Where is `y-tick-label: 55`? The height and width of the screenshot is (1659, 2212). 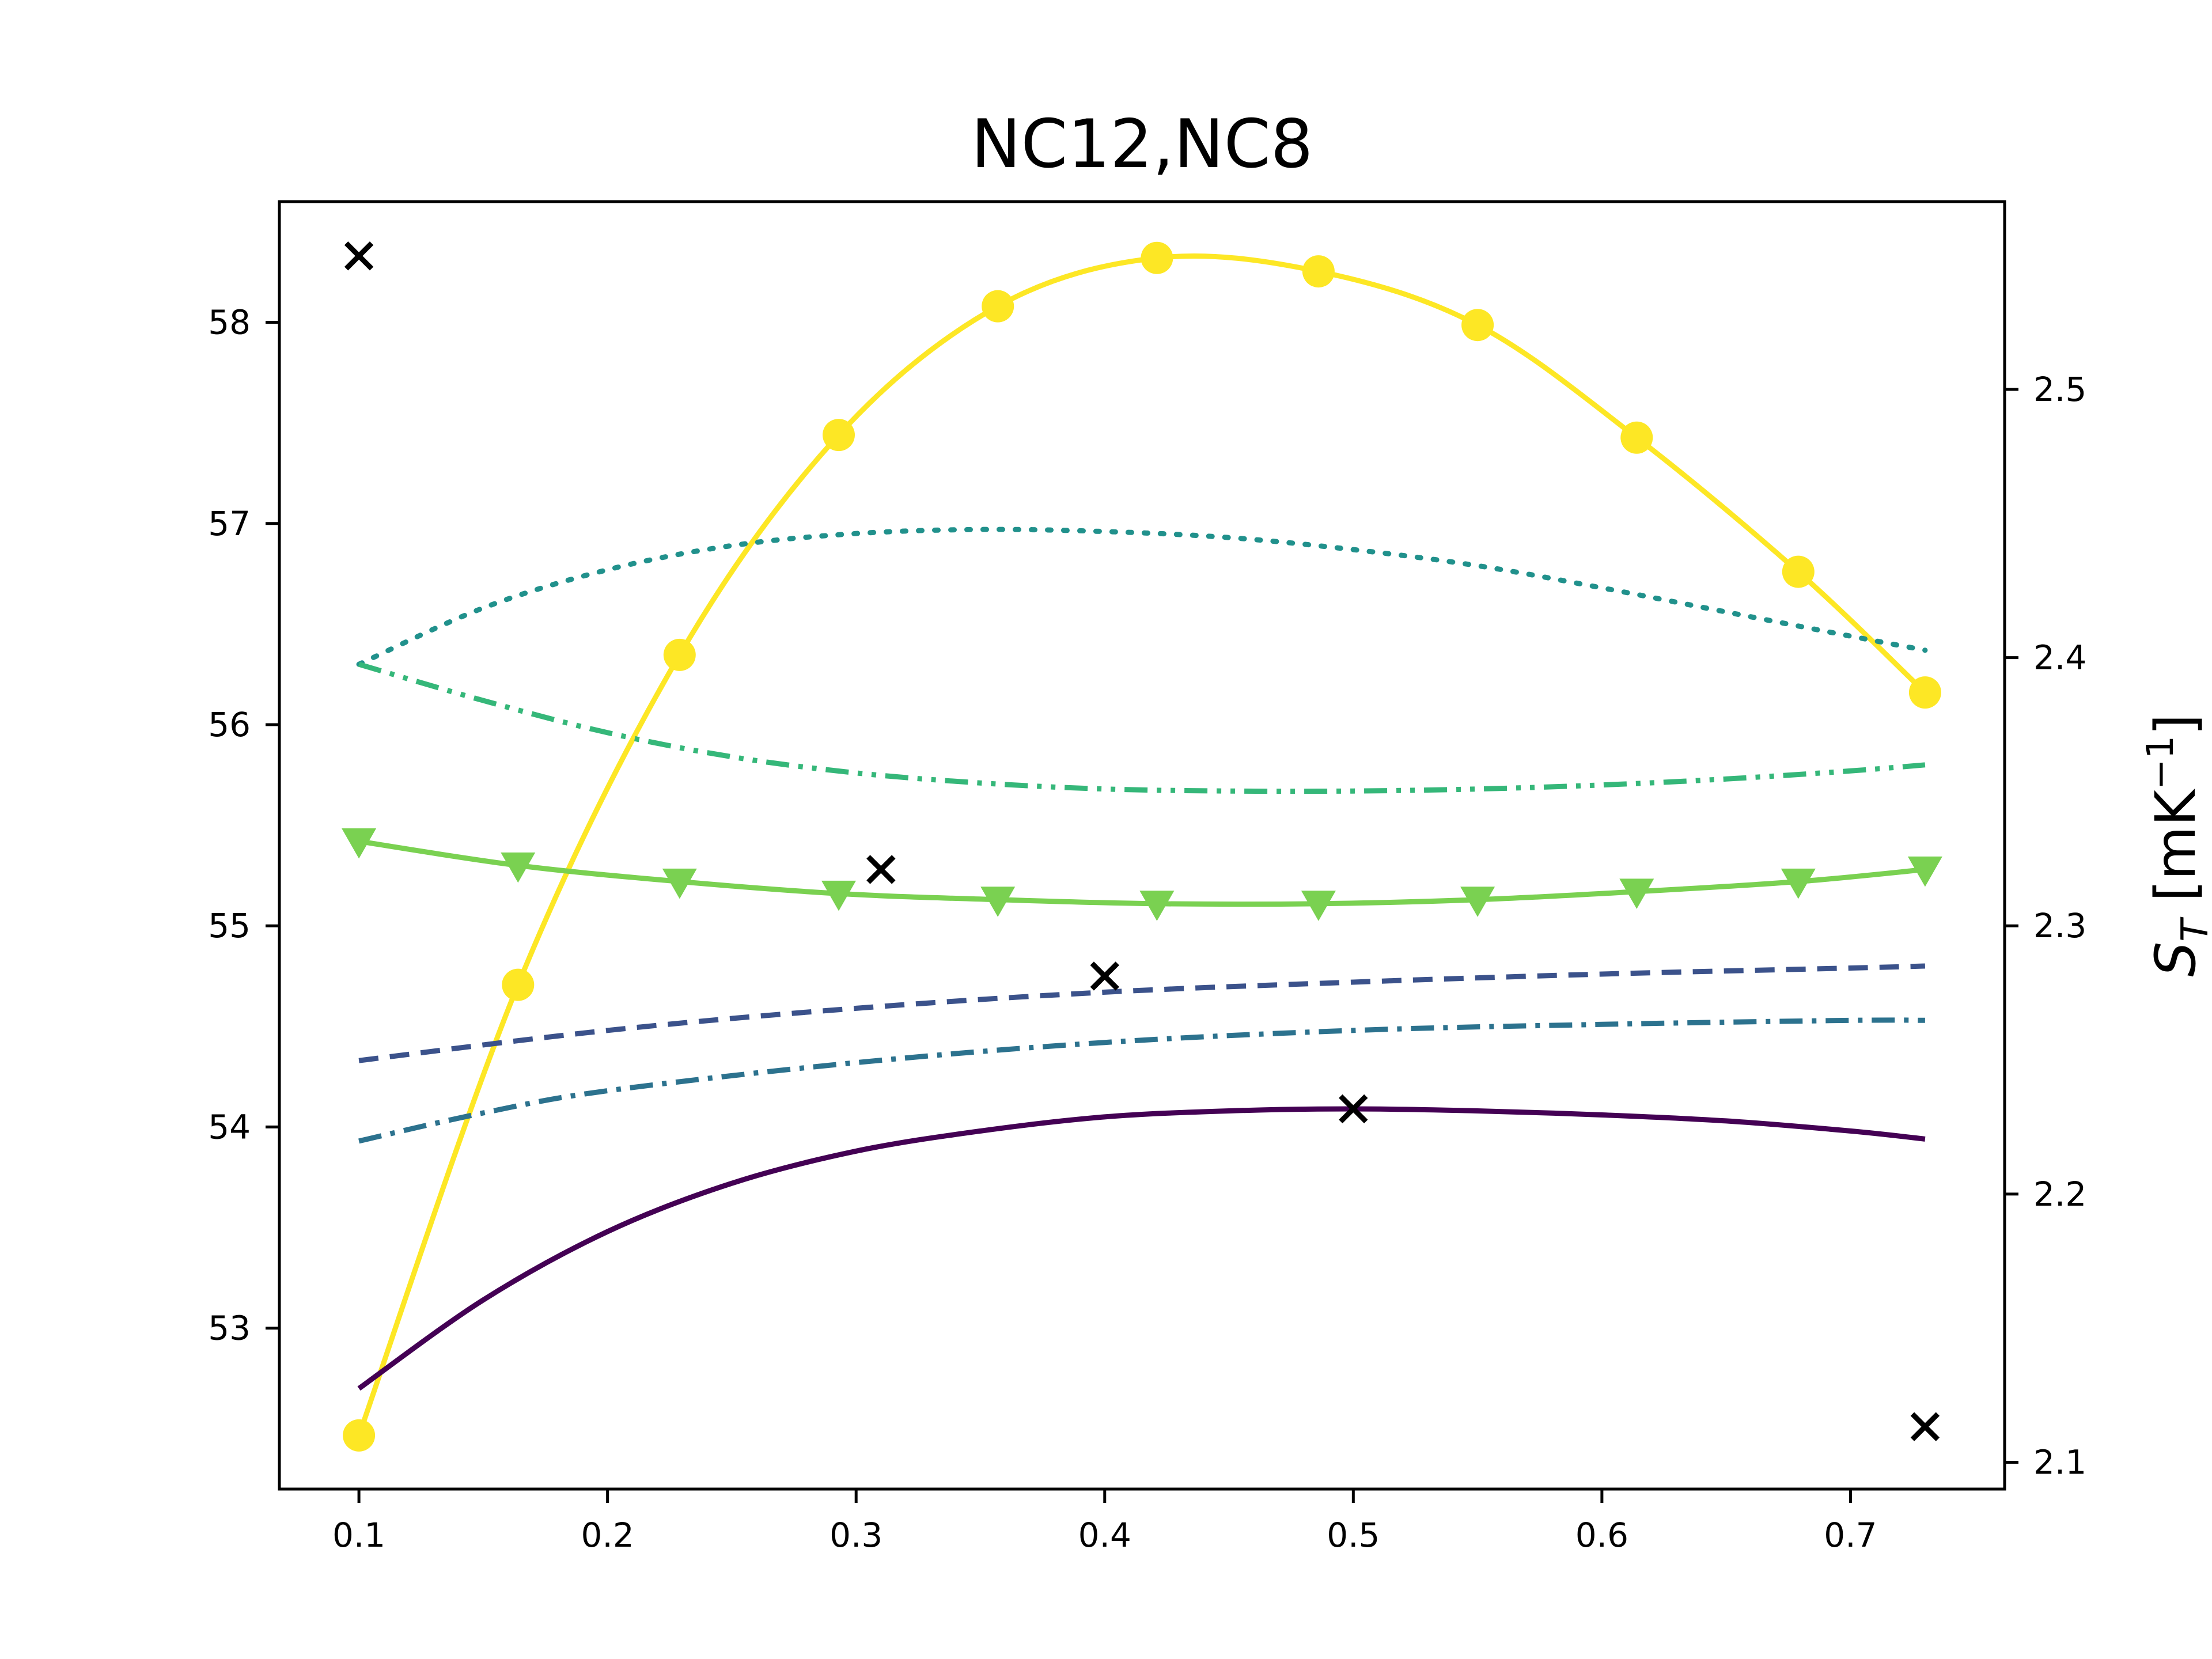
y-tick-label: 55 is located at coordinates (229, 925).